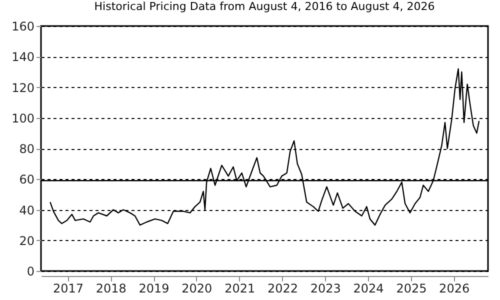  Describe the element at coordinates (23, 57) in the screenshot. I see `y-tick-label: 140` at that location.